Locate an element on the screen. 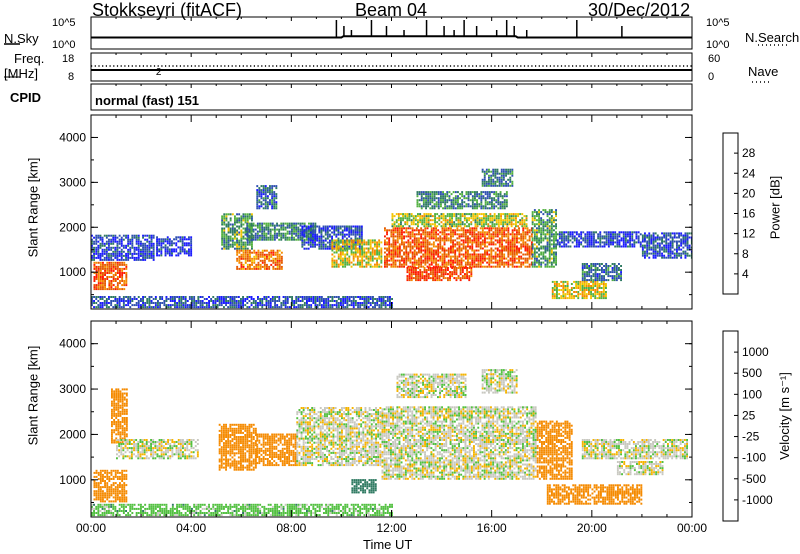  power-ytick-label: 3000 is located at coordinates (72, 182).